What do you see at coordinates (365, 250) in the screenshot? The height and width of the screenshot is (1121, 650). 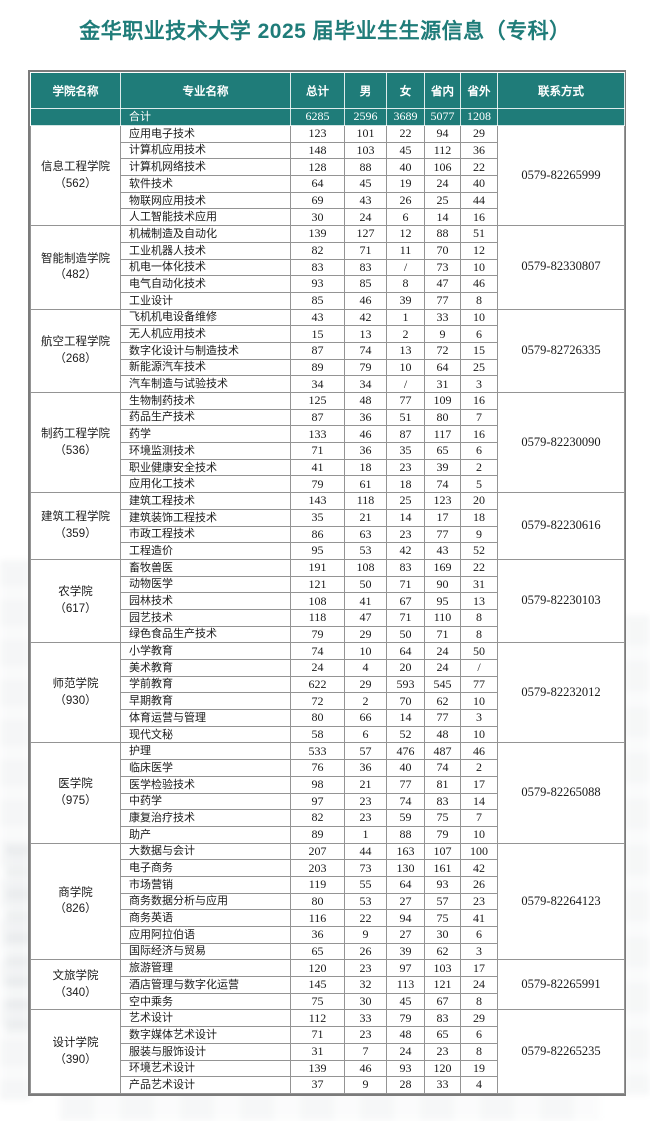 I see `male-cell: 71` at bounding box center [365, 250].